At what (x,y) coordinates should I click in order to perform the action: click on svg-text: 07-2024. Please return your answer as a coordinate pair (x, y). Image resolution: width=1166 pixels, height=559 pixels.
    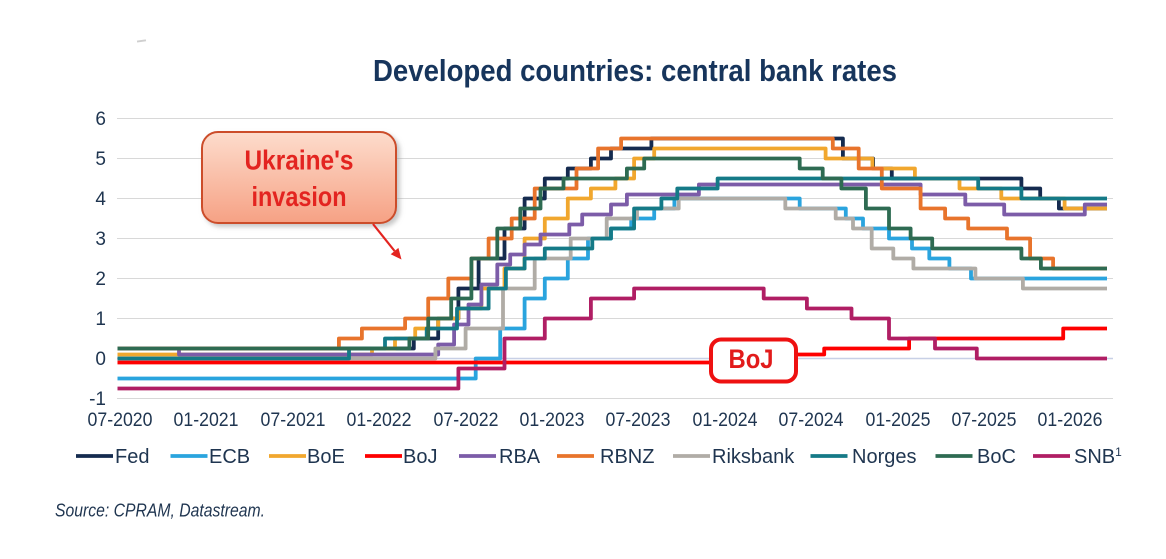
    Looking at the image, I should click on (811, 420).